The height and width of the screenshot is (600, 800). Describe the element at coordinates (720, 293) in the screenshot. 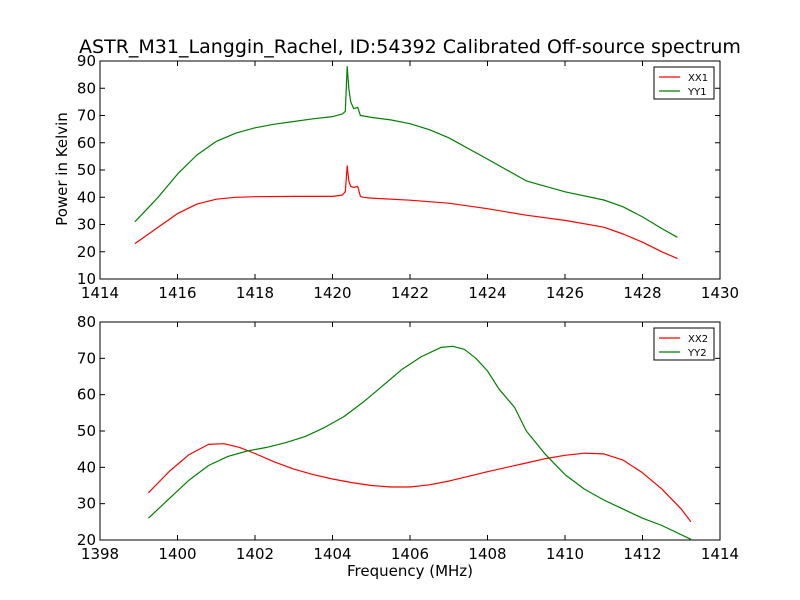

I see `x-tick-label: 1430` at that location.